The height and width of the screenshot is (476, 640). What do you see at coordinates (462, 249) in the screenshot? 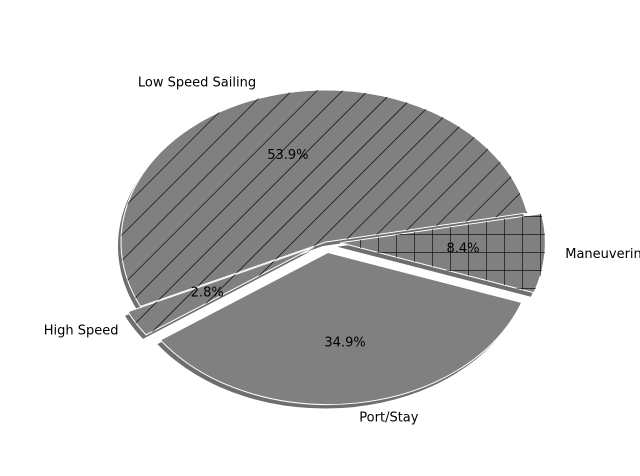
I see `percent-label-maneuvering: 8.4%` at bounding box center [462, 249].